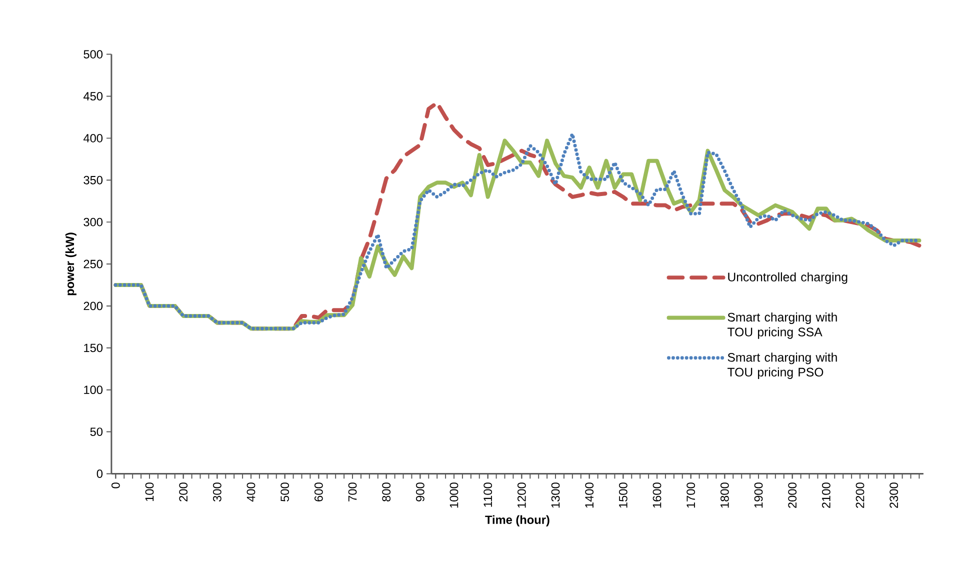  What do you see at coordinates (93, 264) in the screenshot?
I see `y-tick-label: 250` at bounding box center [93, 264].